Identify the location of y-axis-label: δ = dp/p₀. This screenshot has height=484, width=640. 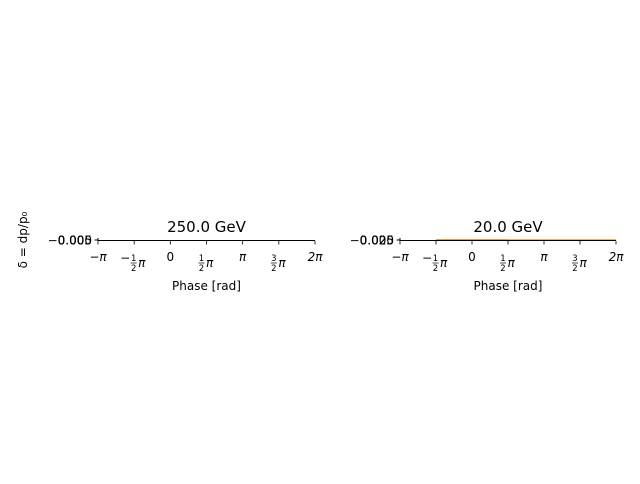
(23, 239).